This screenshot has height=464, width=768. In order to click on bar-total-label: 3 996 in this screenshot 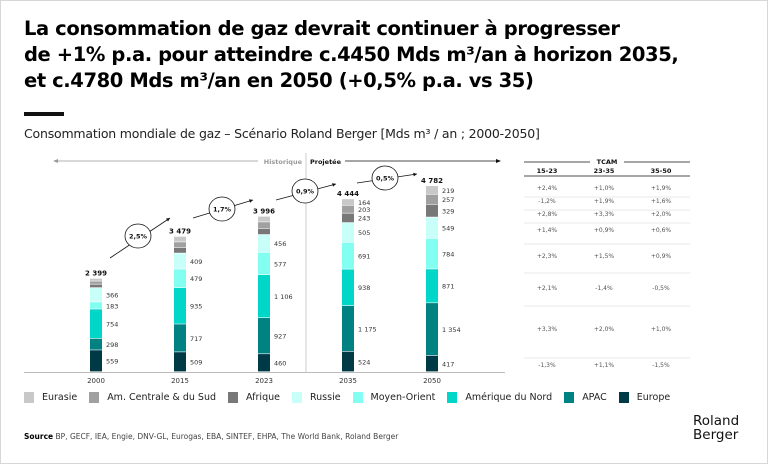, I will do `click(264, 212)`.